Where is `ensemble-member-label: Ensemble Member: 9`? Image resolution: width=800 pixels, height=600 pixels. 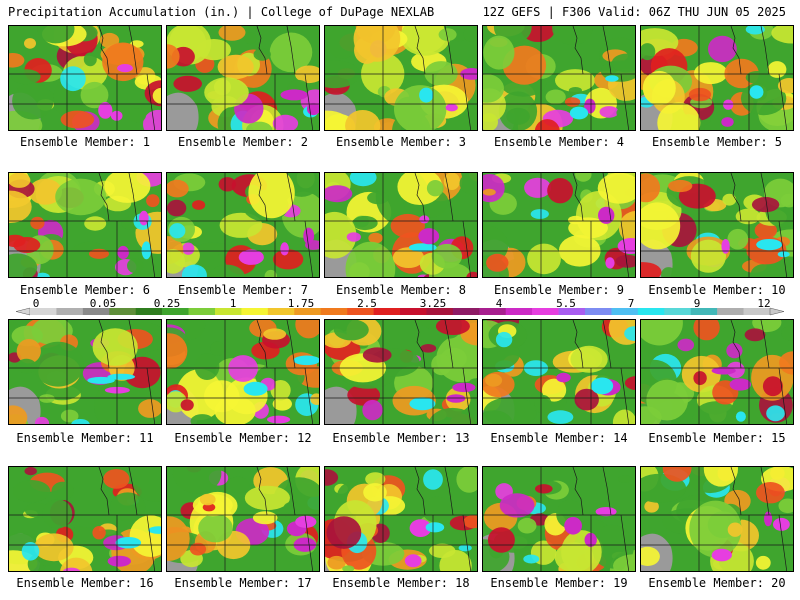 ensemble-member-label: Ensemble Member: 9 is located at coordinates (559, 290).